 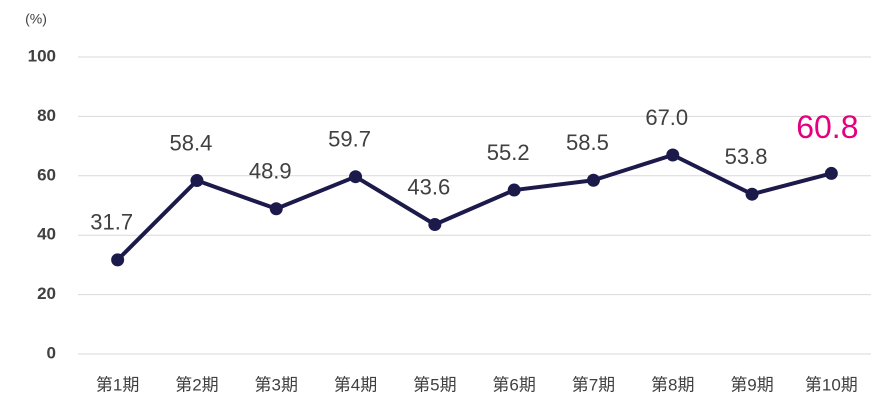 What do you see at coordinates (827, 127) in the screenshot?
I see `data-label: 60.8` at bounding box center [827, 127].